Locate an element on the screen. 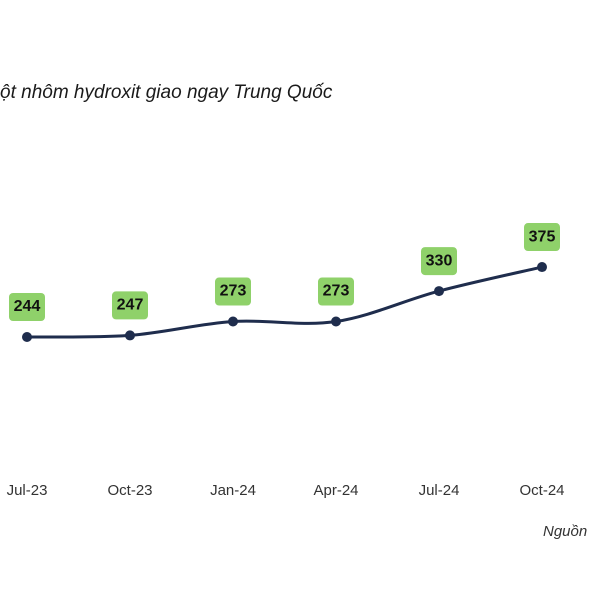 The width and height of the screenshot is (600, 600). chart-title: ột nhôm hydroxit giao ngay Trung Quốc is located at coordinates (166, 92).